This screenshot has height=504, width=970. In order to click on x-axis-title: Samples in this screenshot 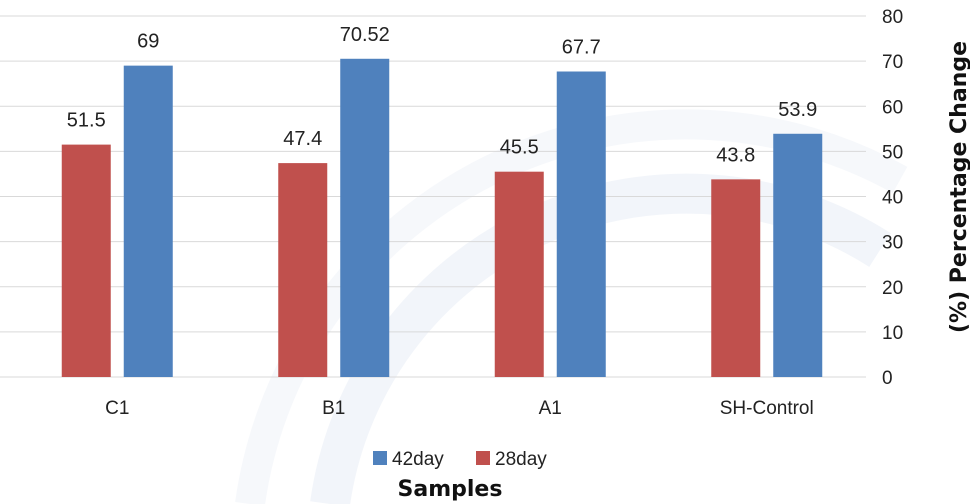, I will do `click(450, 489)`.